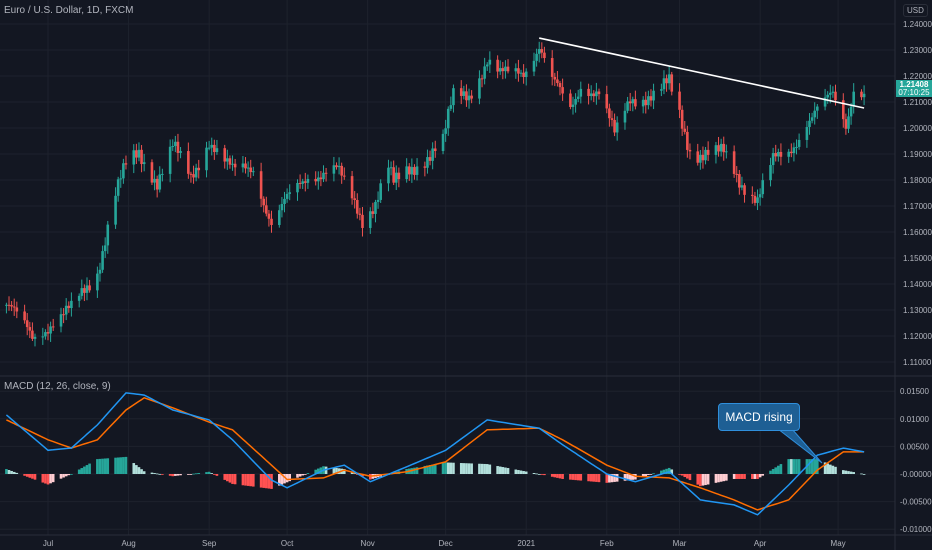 This screenshot has height=550, width=932. Describe the element at coordinates (759, 417) in the screenshot. I see `annotation-callout: MACD rising` at that location.